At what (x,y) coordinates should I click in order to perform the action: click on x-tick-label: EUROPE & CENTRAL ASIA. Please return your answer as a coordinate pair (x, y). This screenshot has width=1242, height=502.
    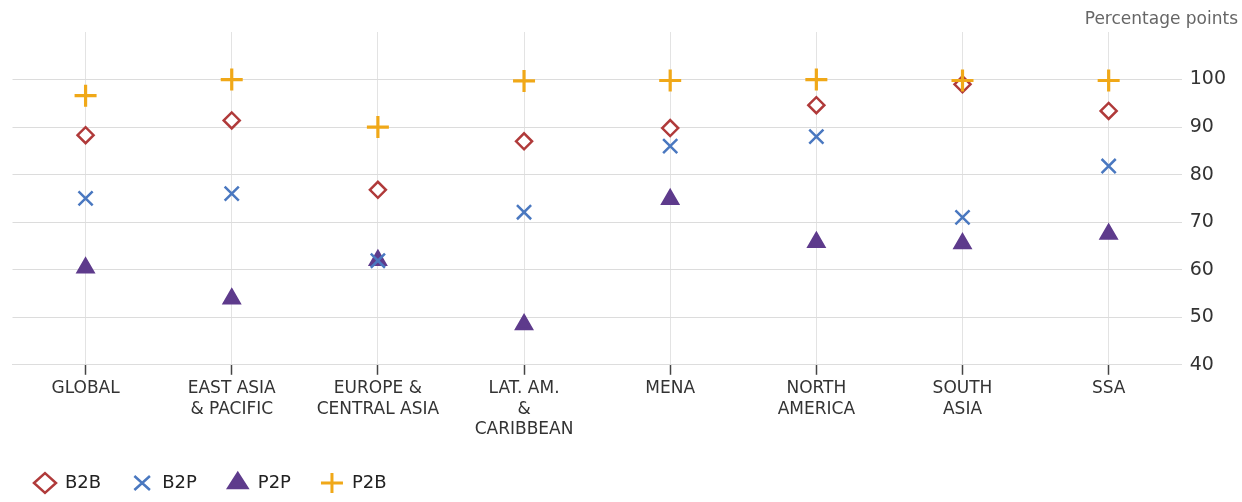
    Looking at the image, I should click on (378, 397).